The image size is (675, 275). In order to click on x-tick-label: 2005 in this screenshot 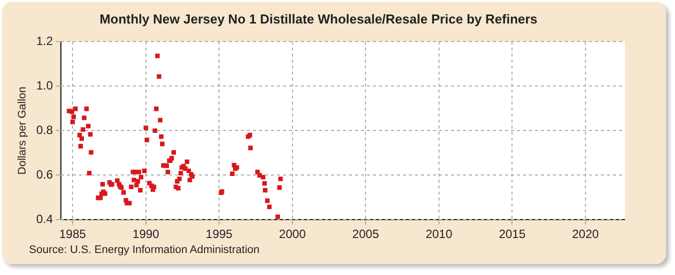, I will do `click(366, 234)`.